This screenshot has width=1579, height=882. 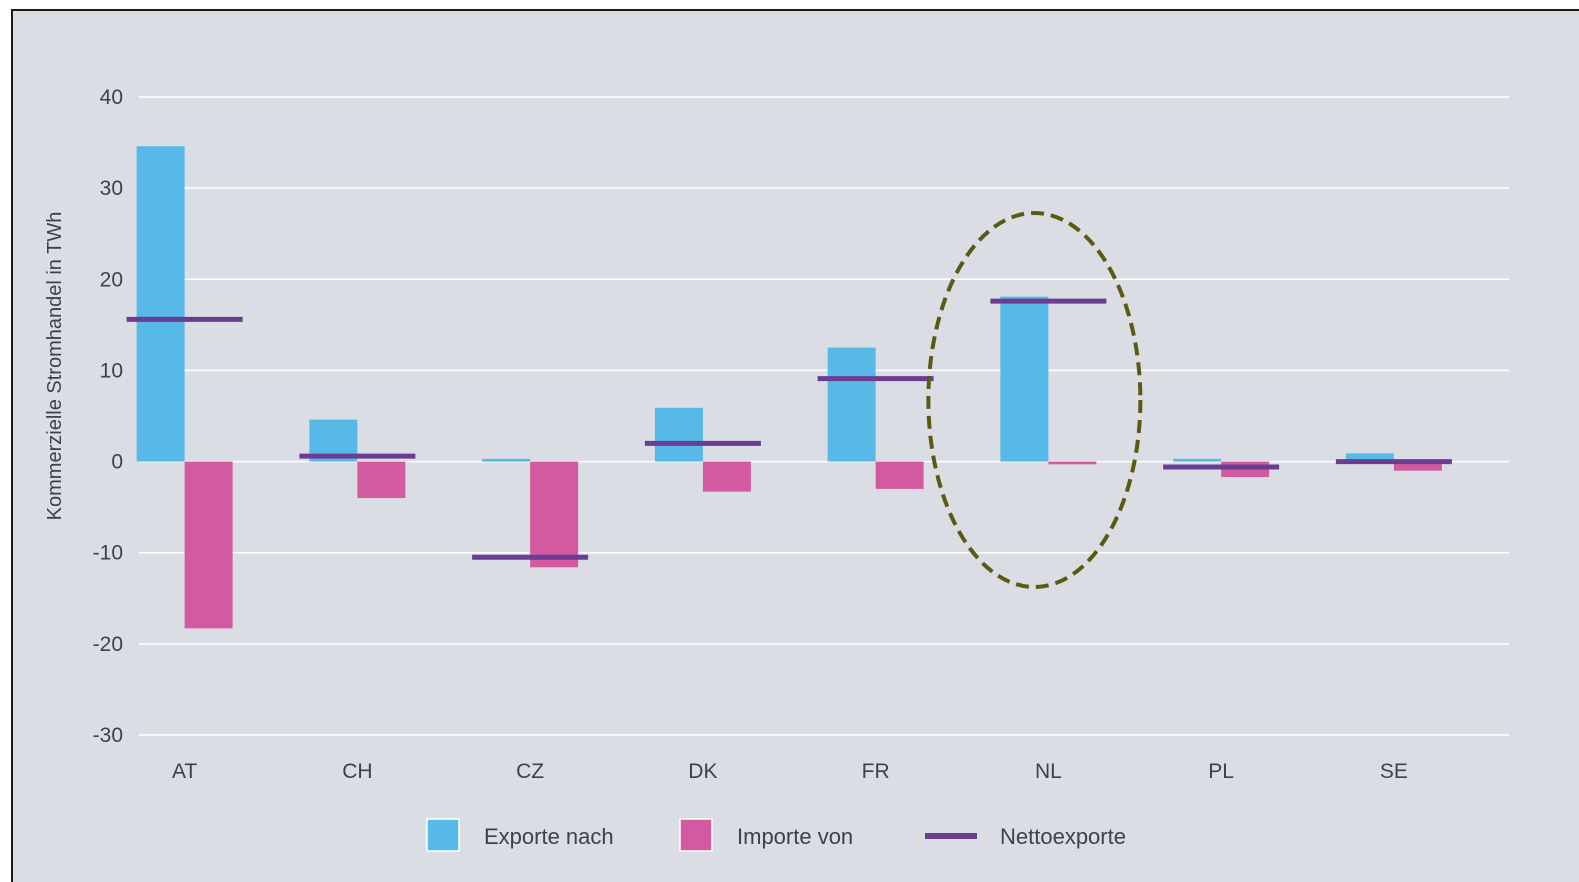 I want to click on y-axis-label: Kommerzielle Stromhandel in TWh, so click(x=55, y=366).